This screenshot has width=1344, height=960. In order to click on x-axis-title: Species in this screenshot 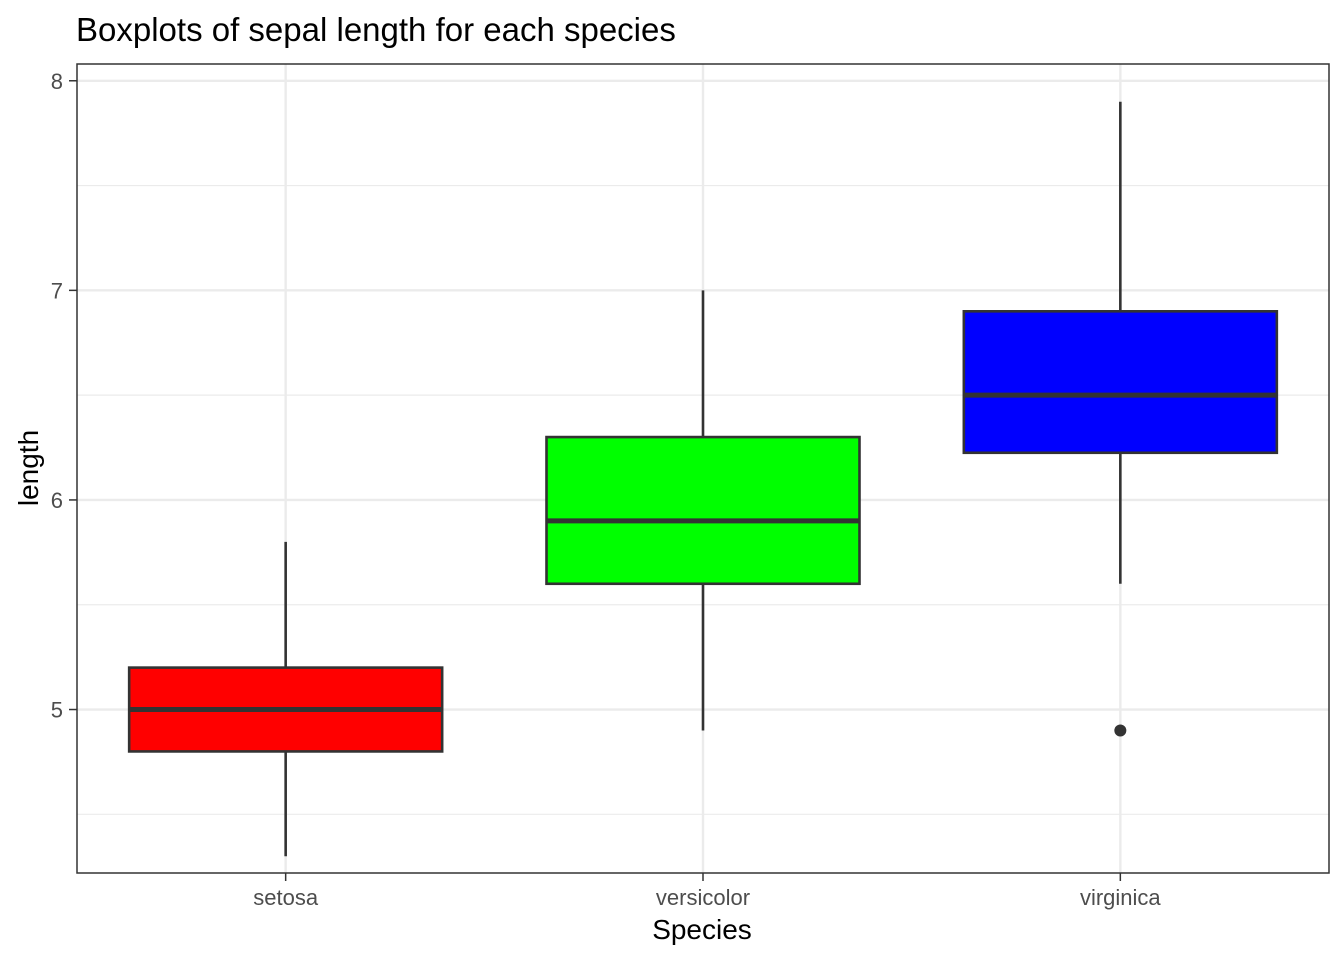, I will do `click(702, 929)`.